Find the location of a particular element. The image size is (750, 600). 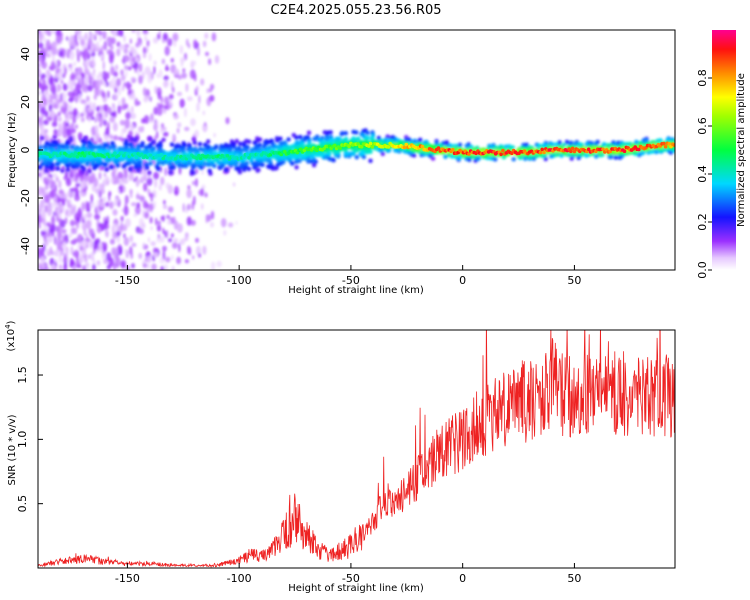

colorbar-gradient is located at coordinates (724, 150).